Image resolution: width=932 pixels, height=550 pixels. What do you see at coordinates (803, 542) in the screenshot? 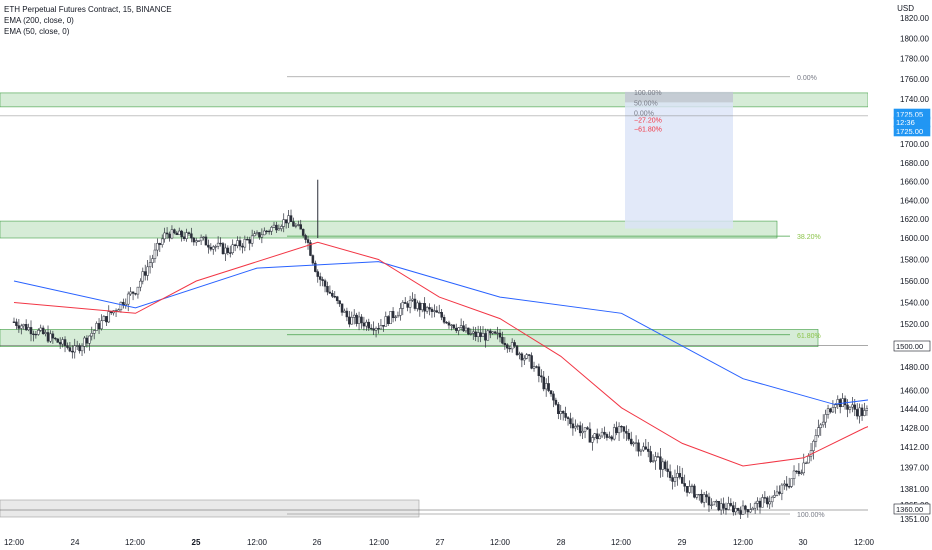
I see `x-tick-label: 30` at bounding box center [803, 542].